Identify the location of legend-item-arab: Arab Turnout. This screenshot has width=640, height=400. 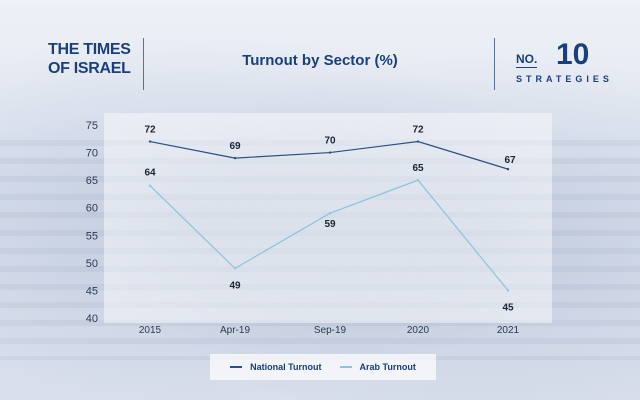
(377, 367).